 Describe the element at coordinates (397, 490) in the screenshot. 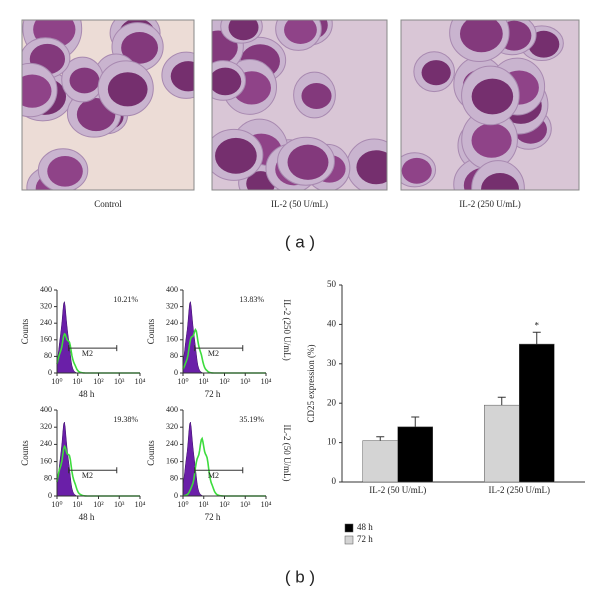

I see `x-tick-label: IL-2 (50 U/mL)` at that location.